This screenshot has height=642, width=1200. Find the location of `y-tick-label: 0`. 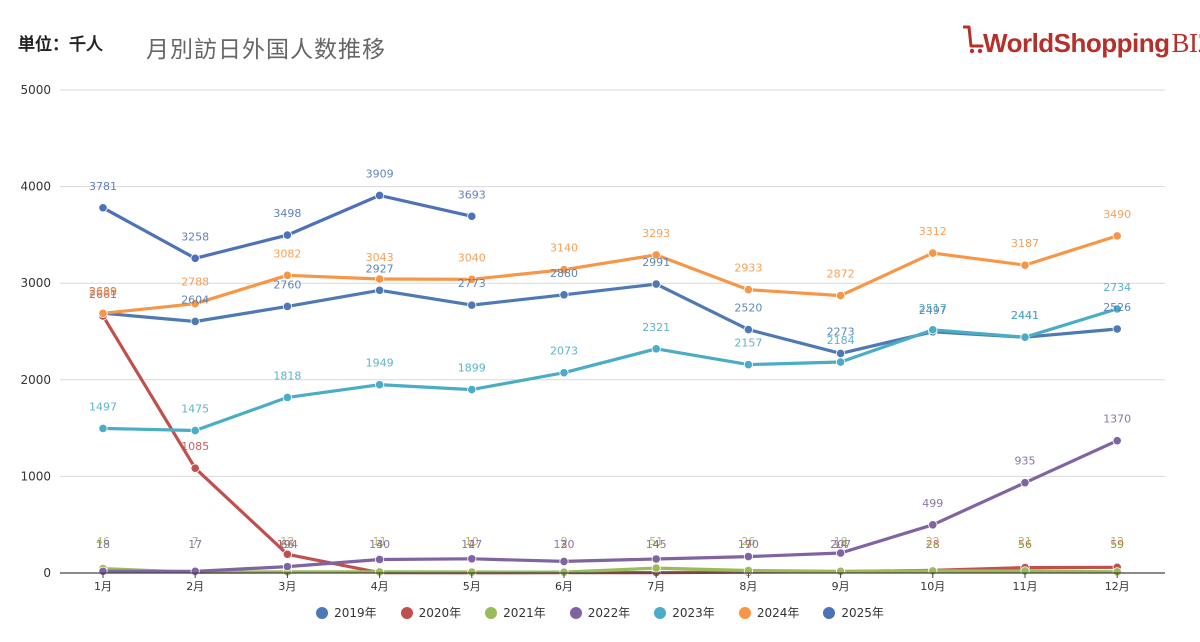

y-tick-label: 0 is located at coordinates (47, 573).